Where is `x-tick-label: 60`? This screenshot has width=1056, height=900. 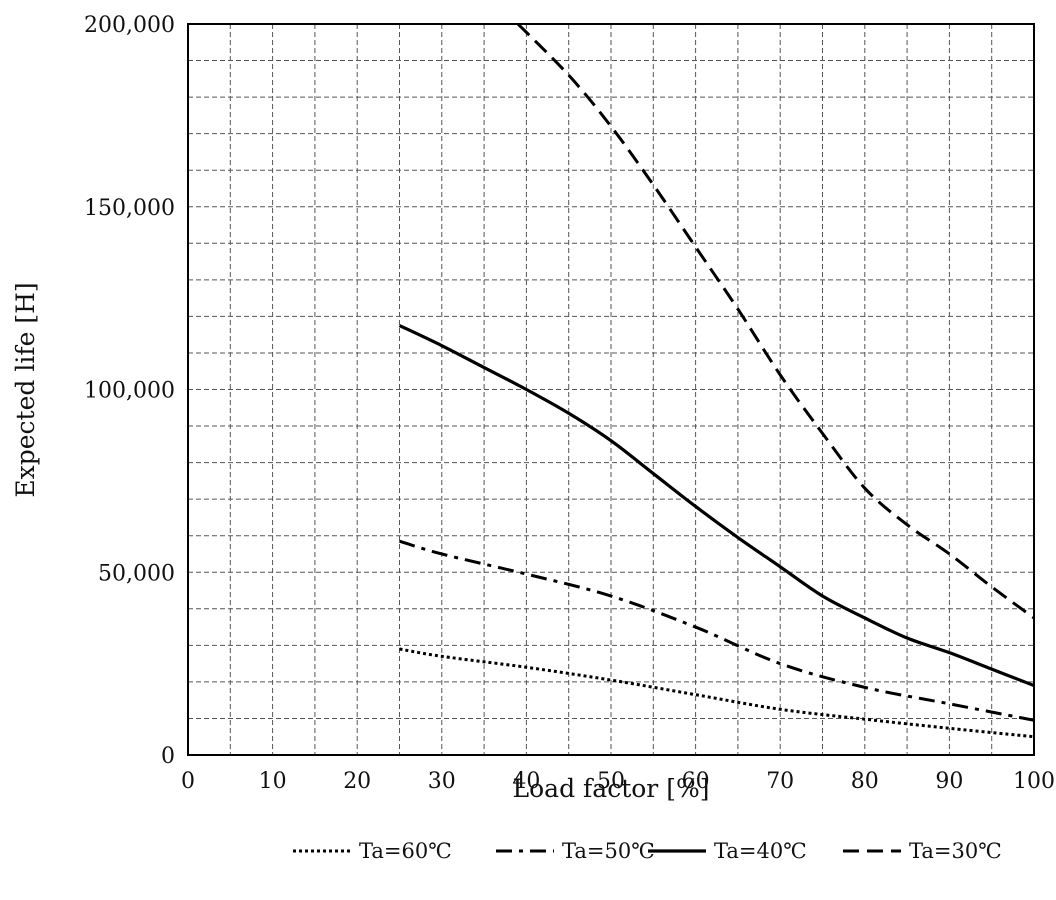 x-tick-label: 60 is located at coordinates (696, 781).